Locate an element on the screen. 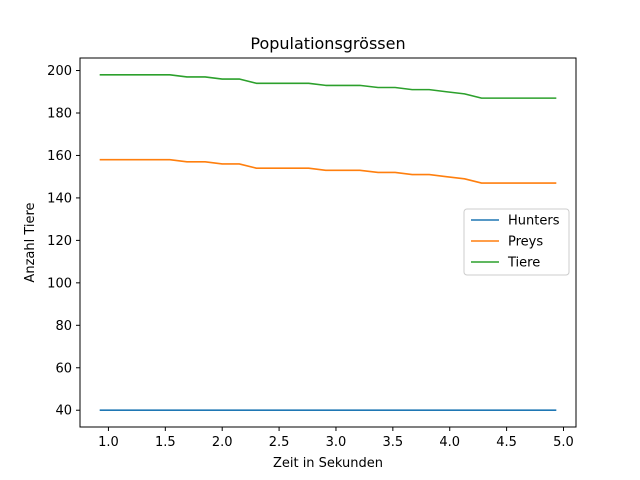 This screenshot has height=480, width=640. y-axis-ticks: 40 60 80 100 120 140 160 180 200 is located at coordinates (63, 241).